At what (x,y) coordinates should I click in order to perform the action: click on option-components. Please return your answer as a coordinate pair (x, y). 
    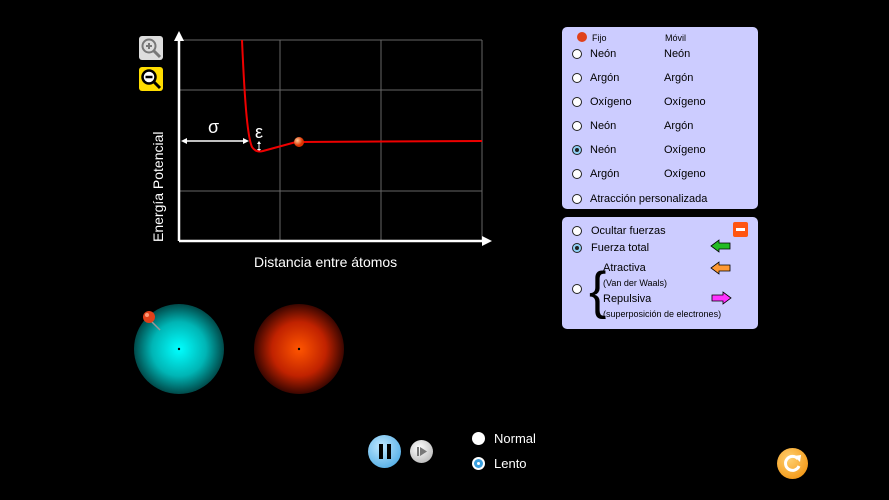
    Looking at the image, I should click on (577, 289).